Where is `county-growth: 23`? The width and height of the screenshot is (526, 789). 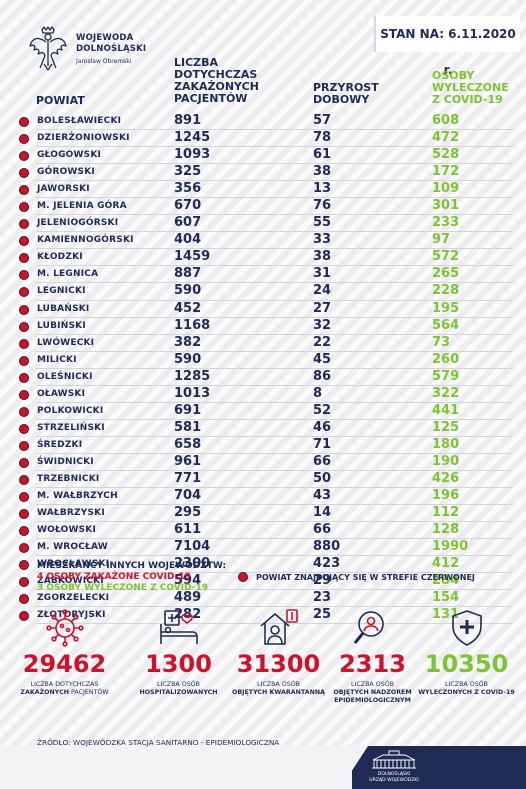
county-growth: 23 is located at coordinates (322, 598).